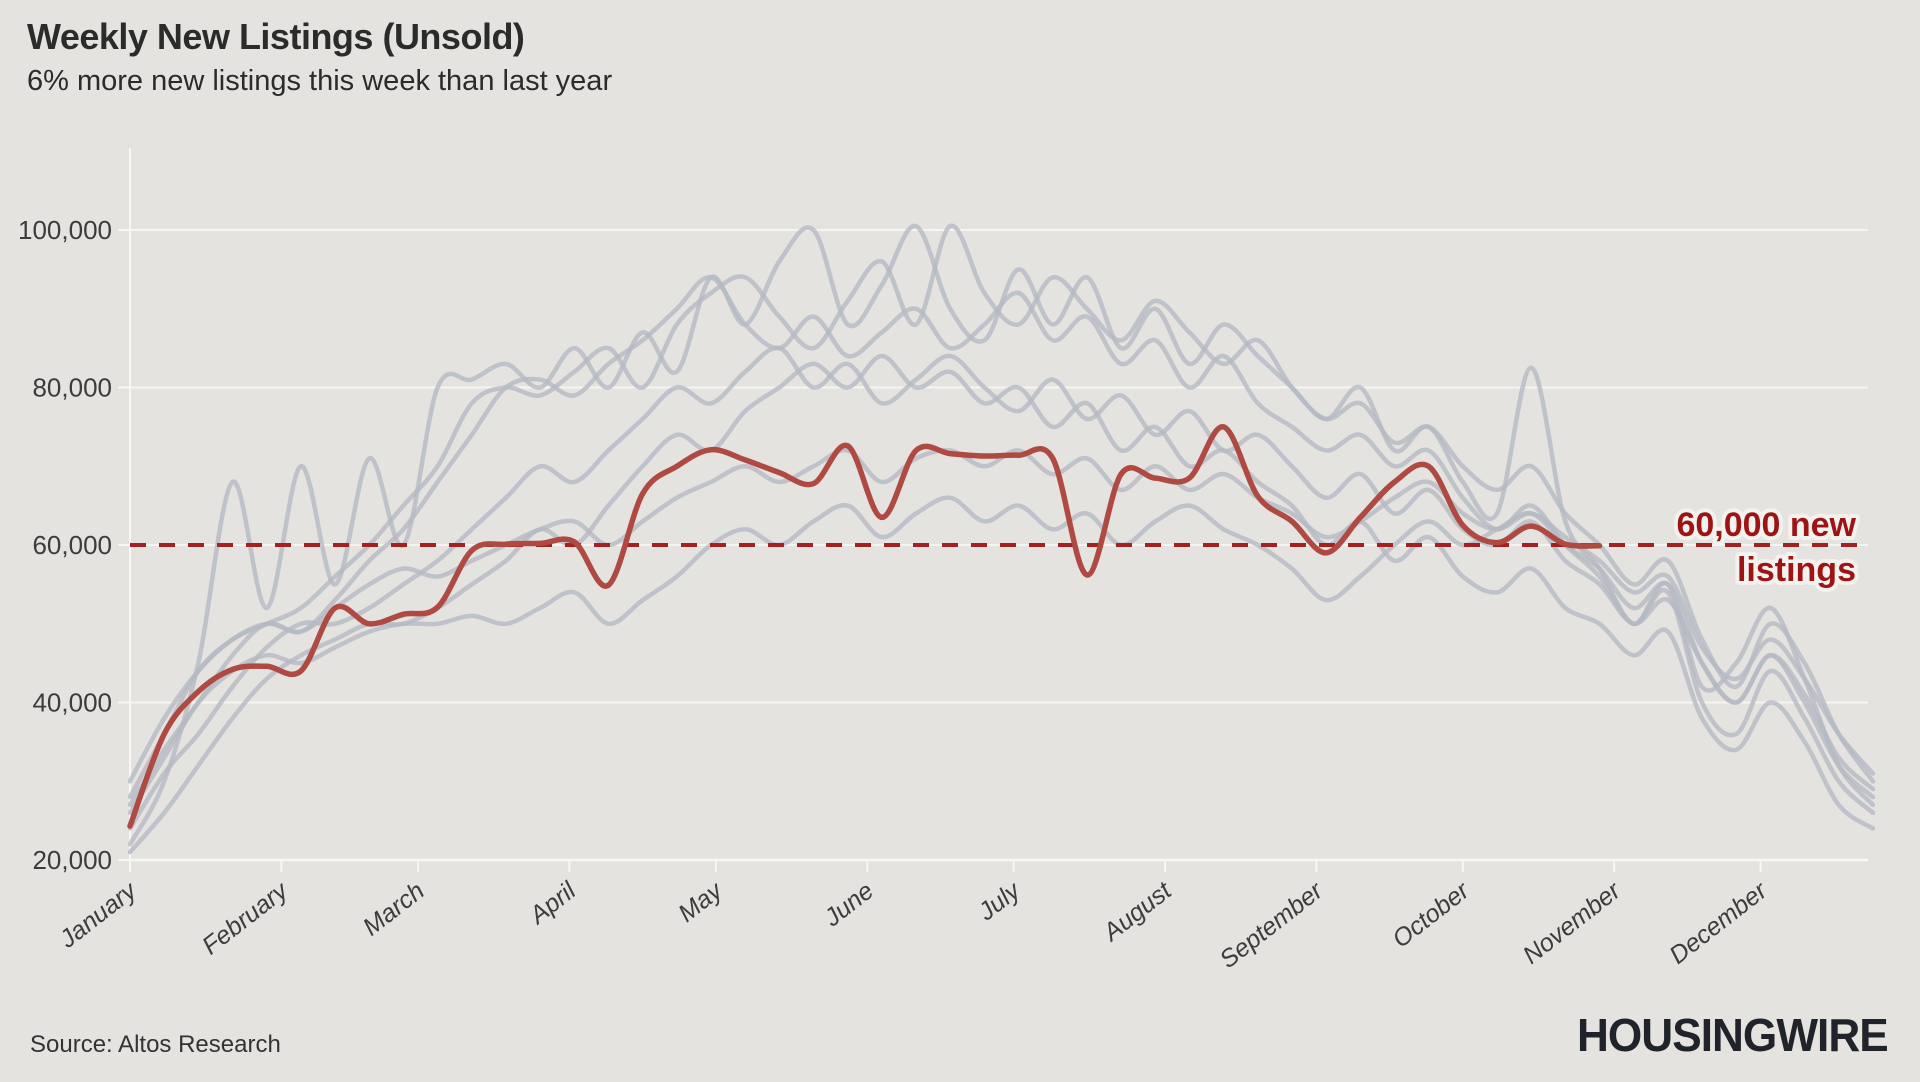  Describe the element at coordinates (1271, 925) in the screenshot. I see `x-axis-label-september: September` at that location.